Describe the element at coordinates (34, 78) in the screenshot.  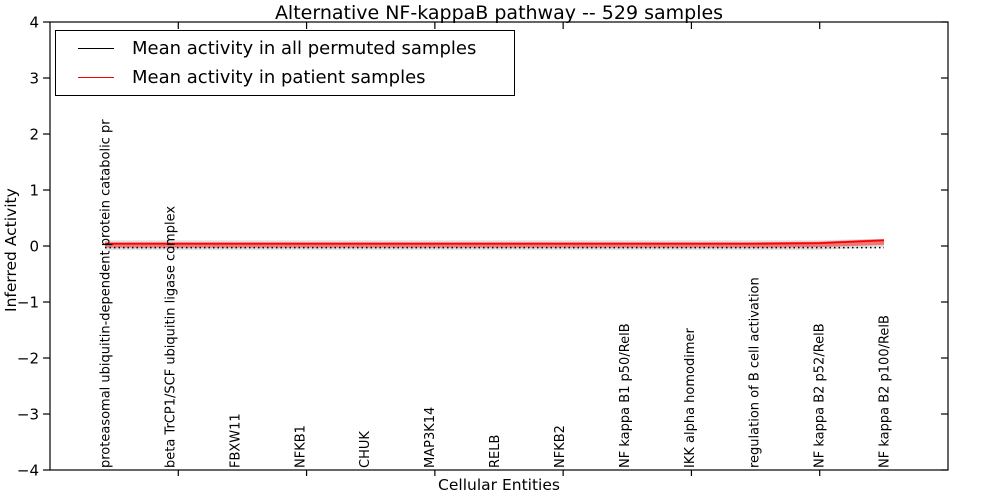
I see `y-tick-label: 3` at that location.